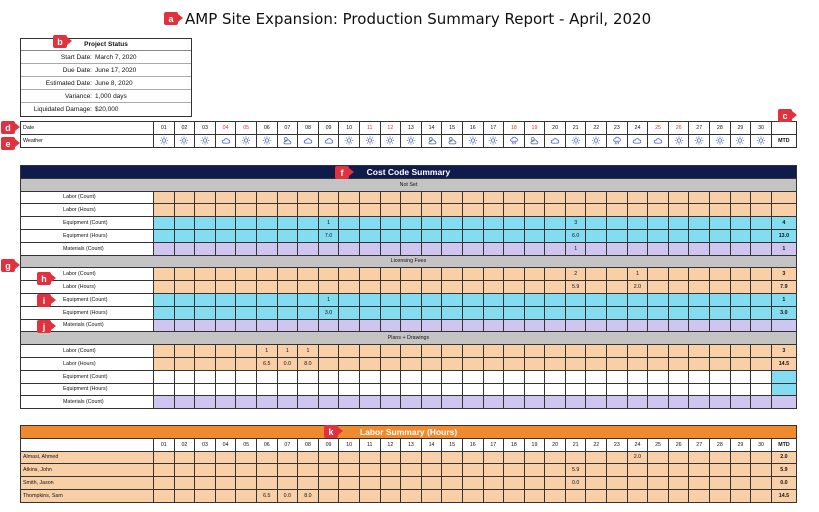  Describe the element at coordinates (783, 140) in the screenshot. I see `weather-mtd-label: MTD` at that location.